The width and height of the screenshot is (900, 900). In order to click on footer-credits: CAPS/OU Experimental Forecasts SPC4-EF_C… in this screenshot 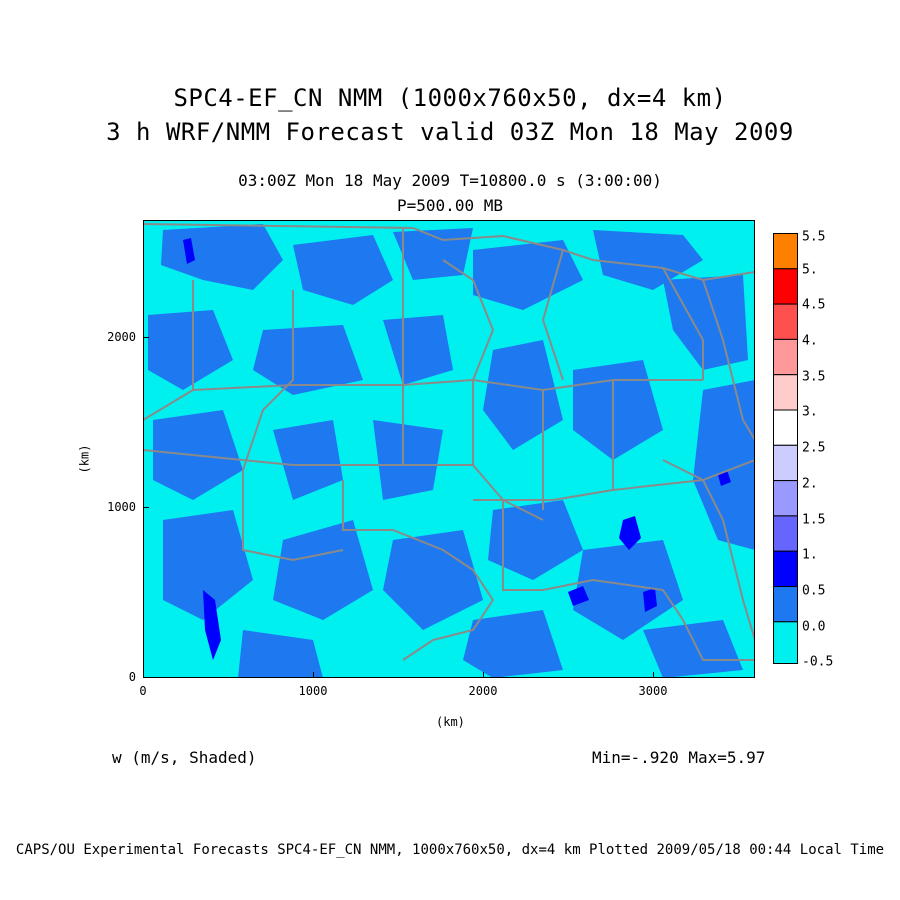, I will do `click(450, 850)`.